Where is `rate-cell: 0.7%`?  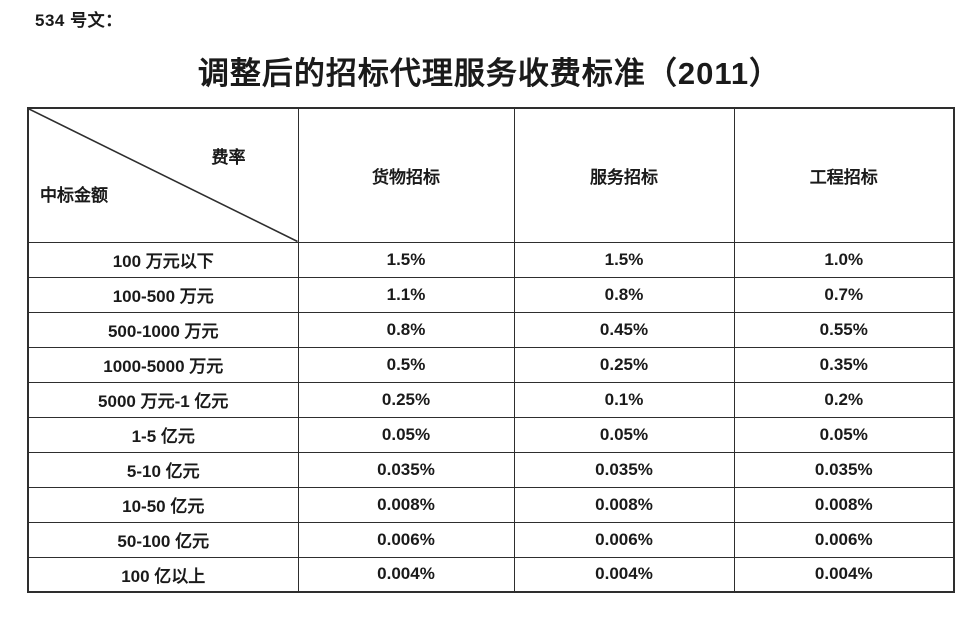
rate-cell: 0.7% is located at coordinates (844, 294).